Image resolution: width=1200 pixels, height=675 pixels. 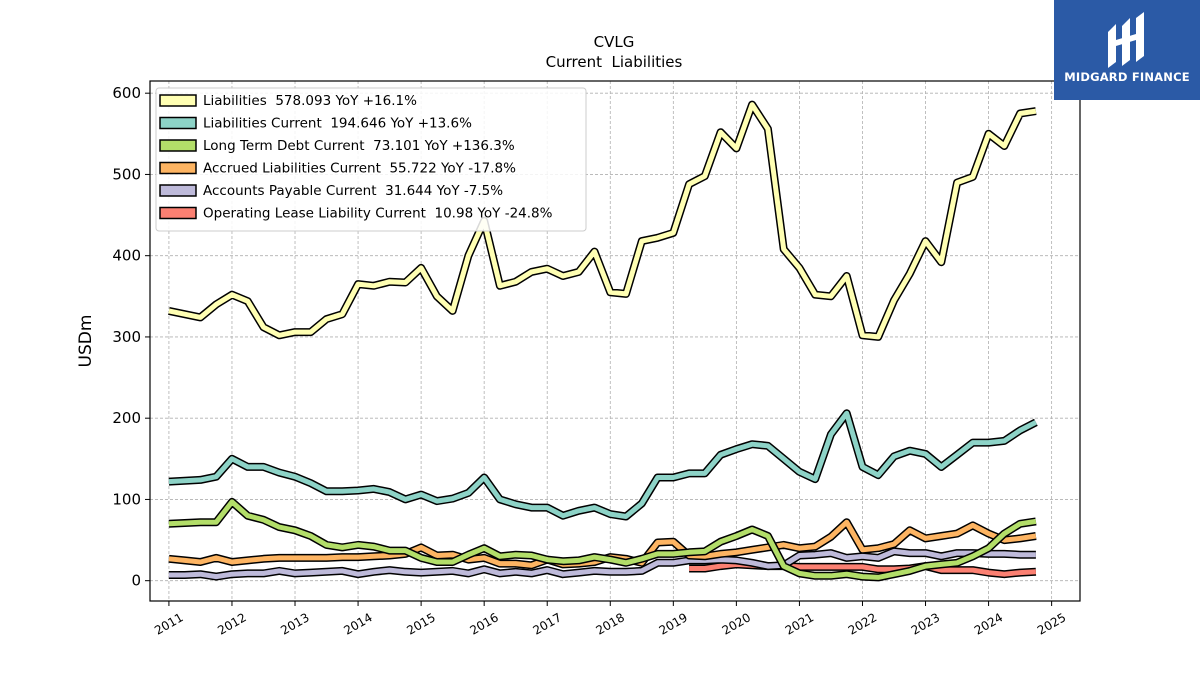 What do you see at coordinates (1127, 77) in the screenshot?
I see `brand-name: MIDGARD FINANCE` at bounding box center [1127, 77].